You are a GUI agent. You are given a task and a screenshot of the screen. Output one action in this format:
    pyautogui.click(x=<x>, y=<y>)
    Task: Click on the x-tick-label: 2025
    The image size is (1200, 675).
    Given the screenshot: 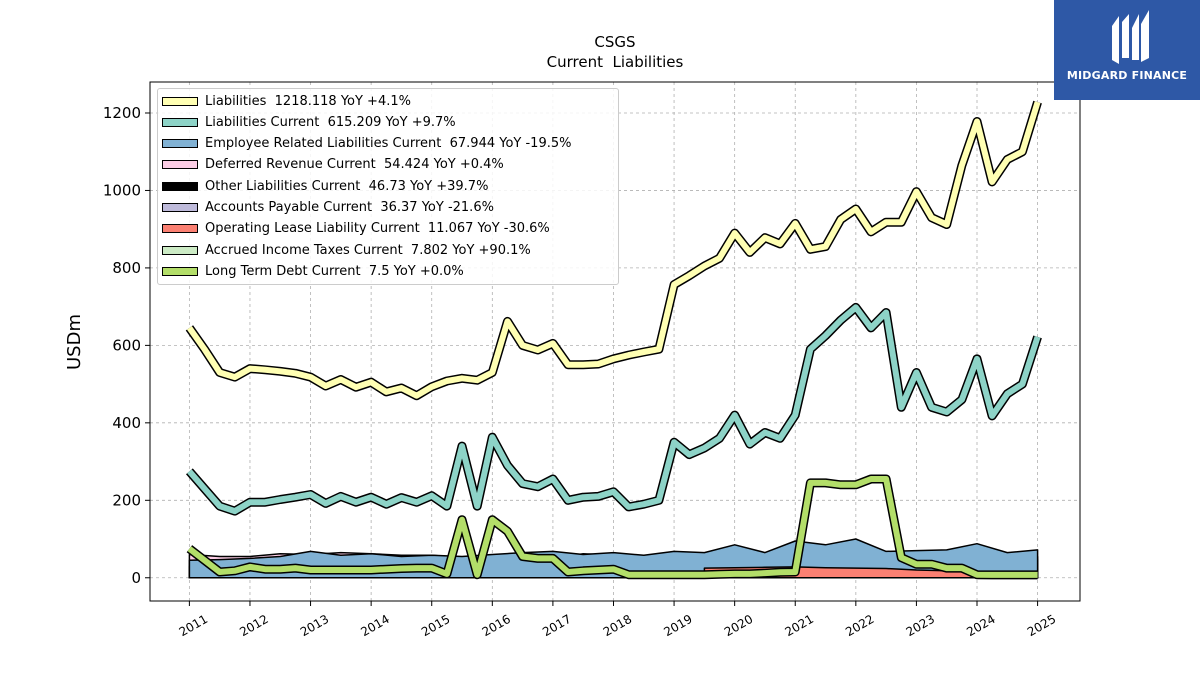 What is the action you would take?
    pyautogui.click(x=1041, y=625)
    